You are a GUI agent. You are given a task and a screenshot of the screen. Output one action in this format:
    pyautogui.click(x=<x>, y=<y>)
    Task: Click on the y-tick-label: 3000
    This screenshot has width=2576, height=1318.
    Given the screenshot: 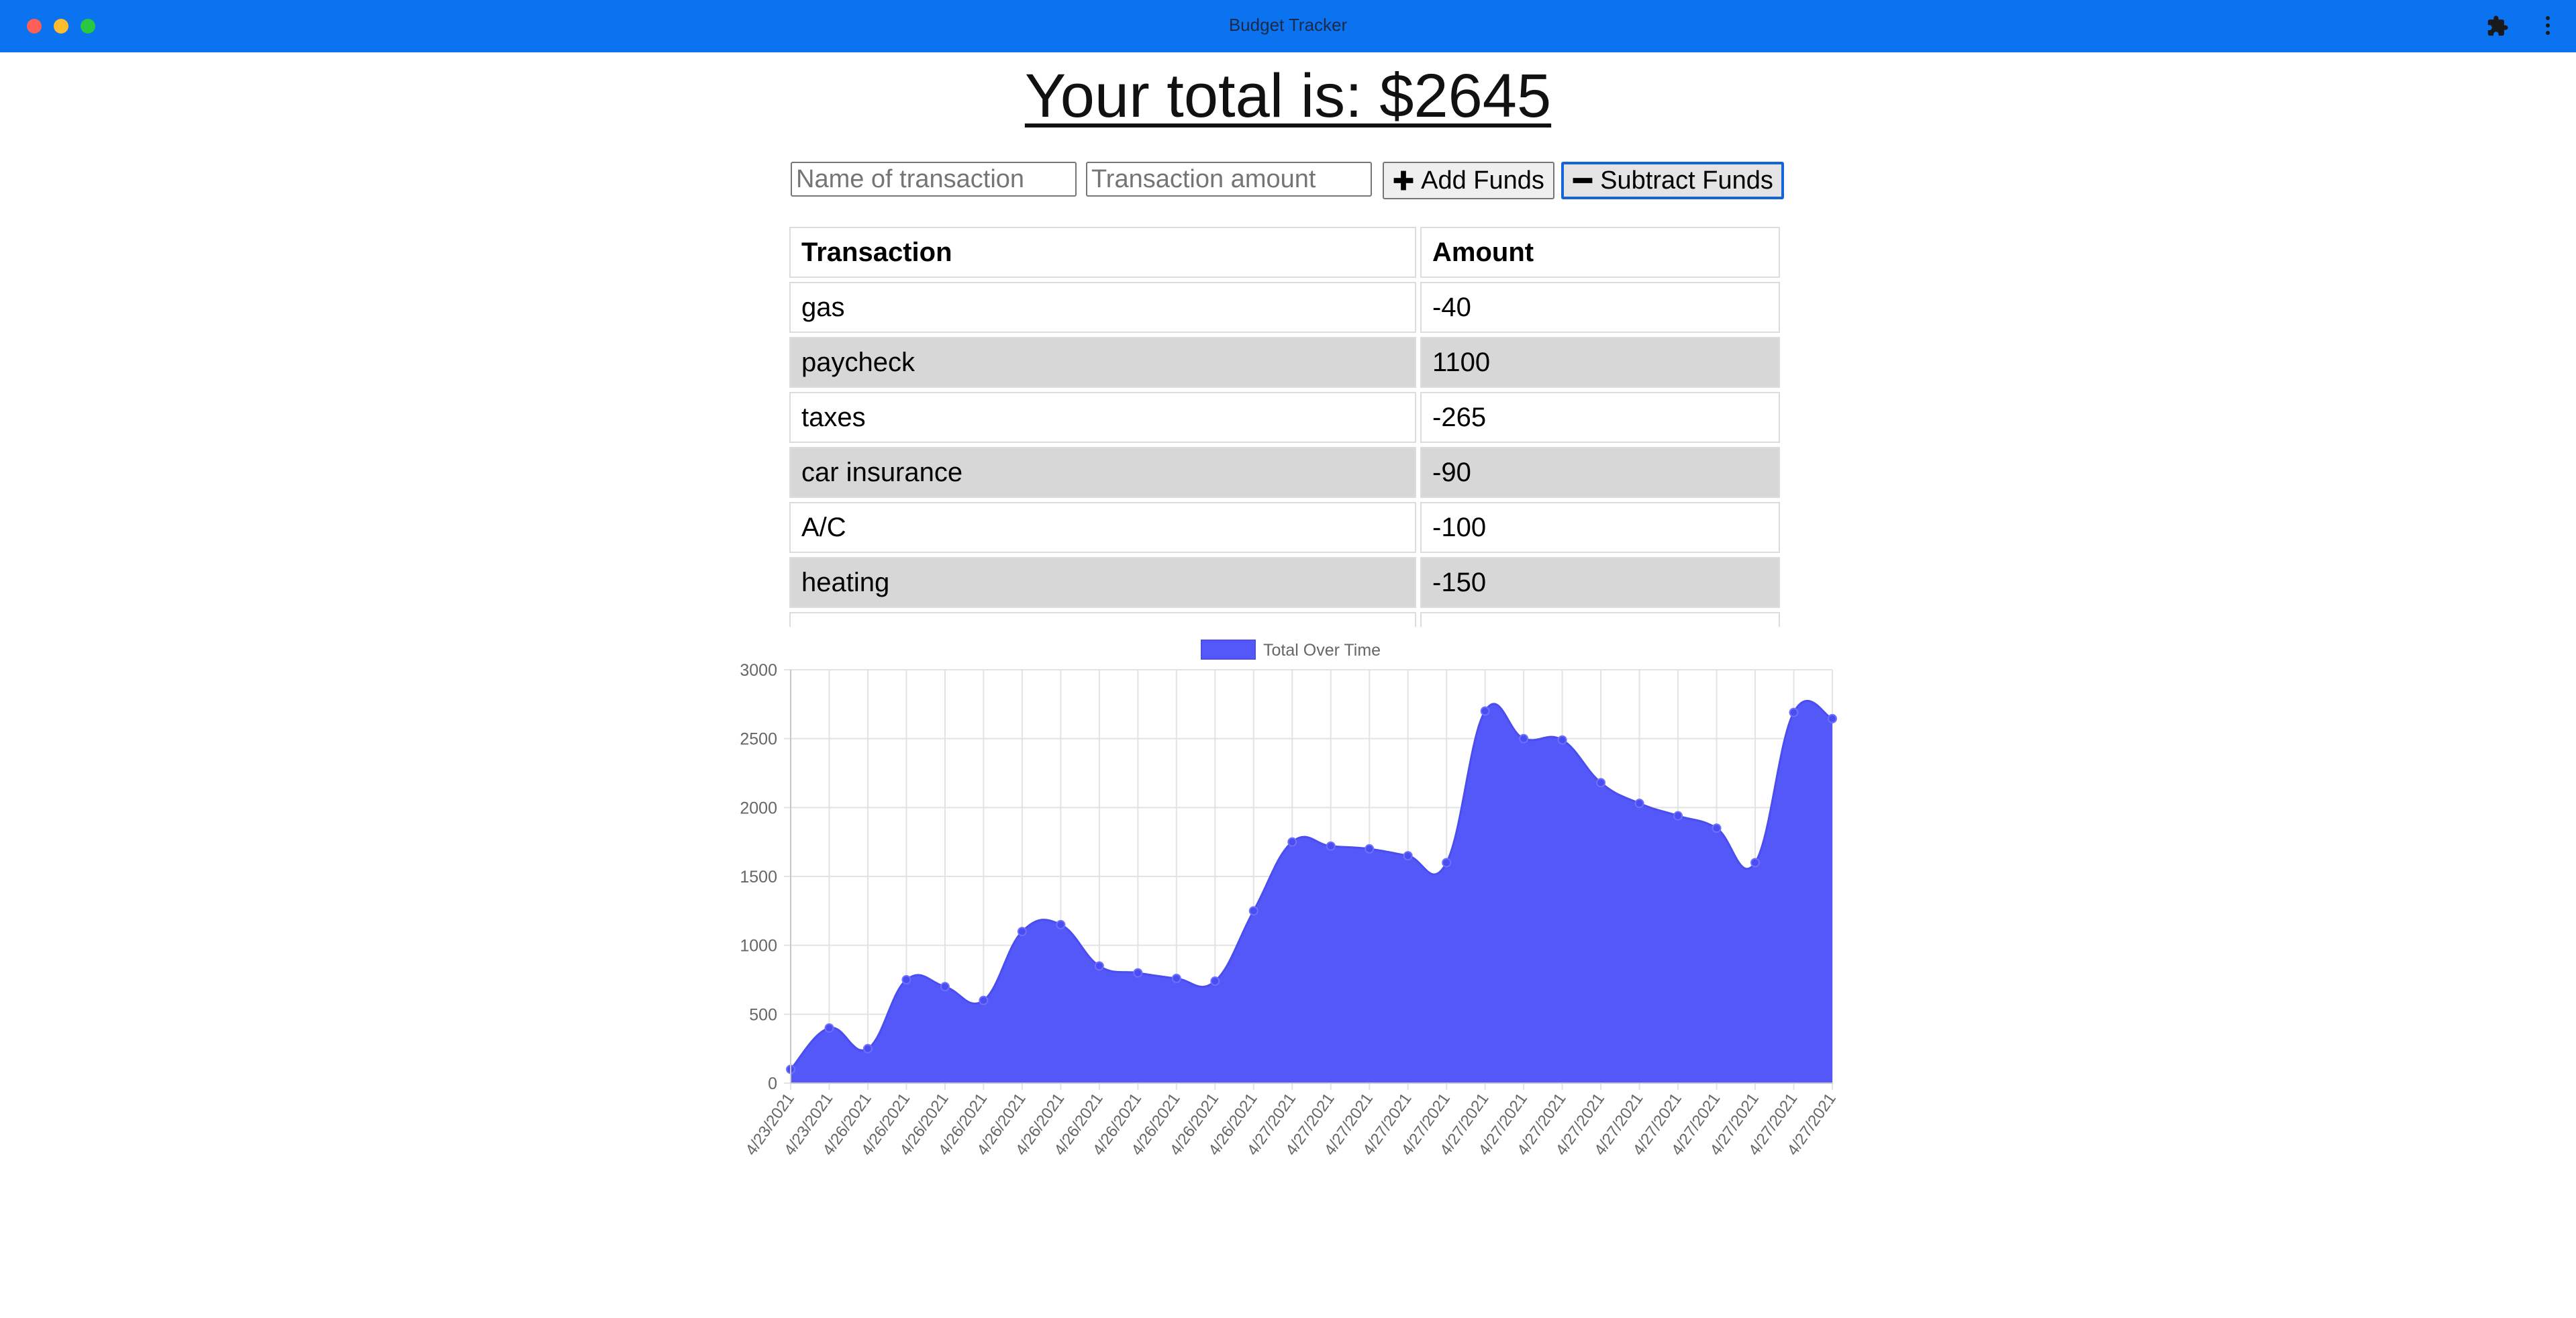 What is the action you would take?
    pyautogui.click(x=758, y=670)
    